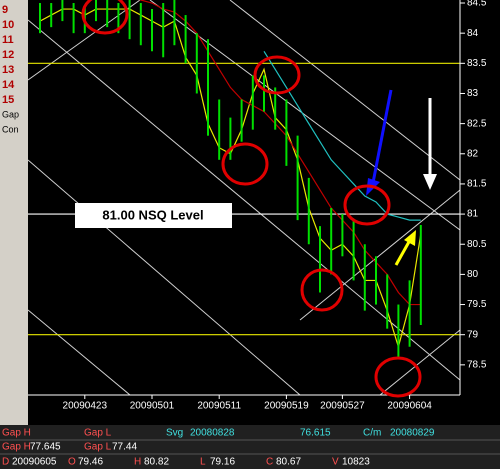 The image size is (500, 469). Describe the element at coordinates (477, 244) in the screenshot. I see `y-tick-label: 80.5` at that location.